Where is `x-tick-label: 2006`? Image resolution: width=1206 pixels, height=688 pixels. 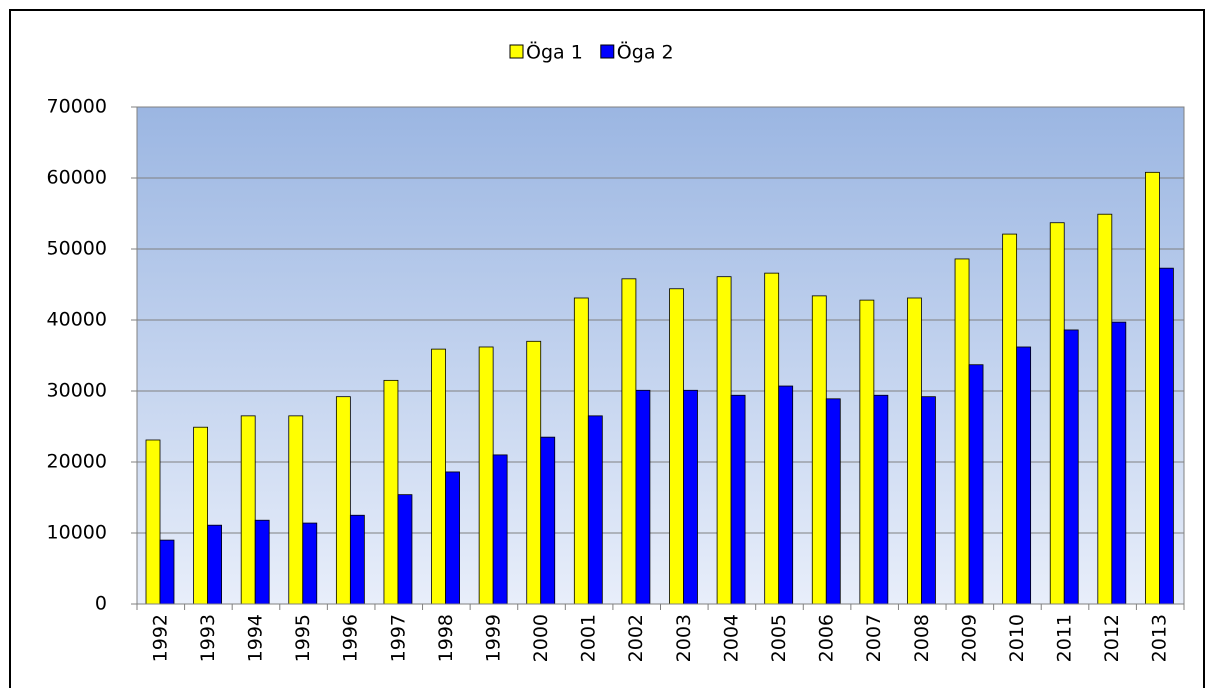 x-tick-label: 2006 is located at coordinates (827, 638).